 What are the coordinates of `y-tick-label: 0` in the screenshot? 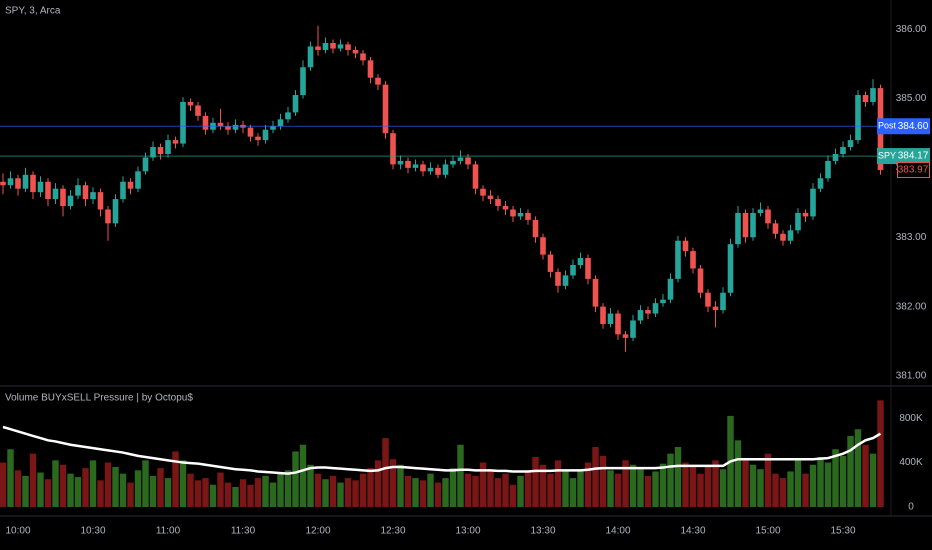 It's located at (911, 507).